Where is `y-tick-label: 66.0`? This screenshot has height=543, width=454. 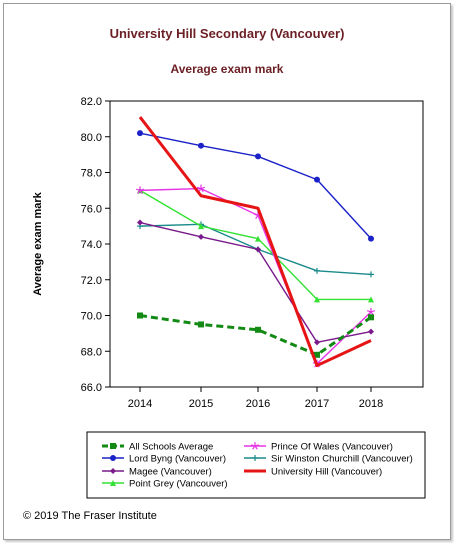 y-tick-label: 66.0 is located at coordinates (91, 388).